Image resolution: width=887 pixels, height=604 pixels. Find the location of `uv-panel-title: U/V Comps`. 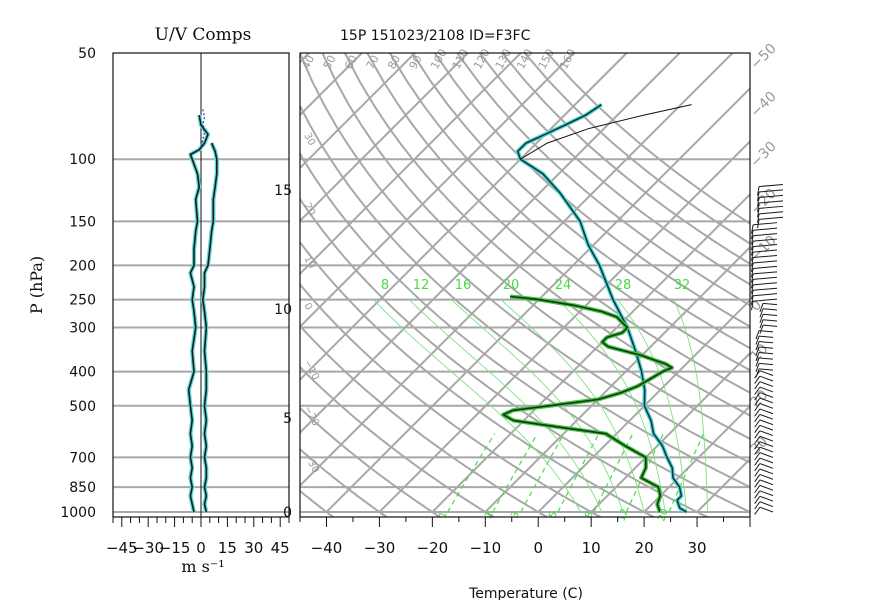

uv-panel-title: U/V Comps is located at coordinates (203, 35).